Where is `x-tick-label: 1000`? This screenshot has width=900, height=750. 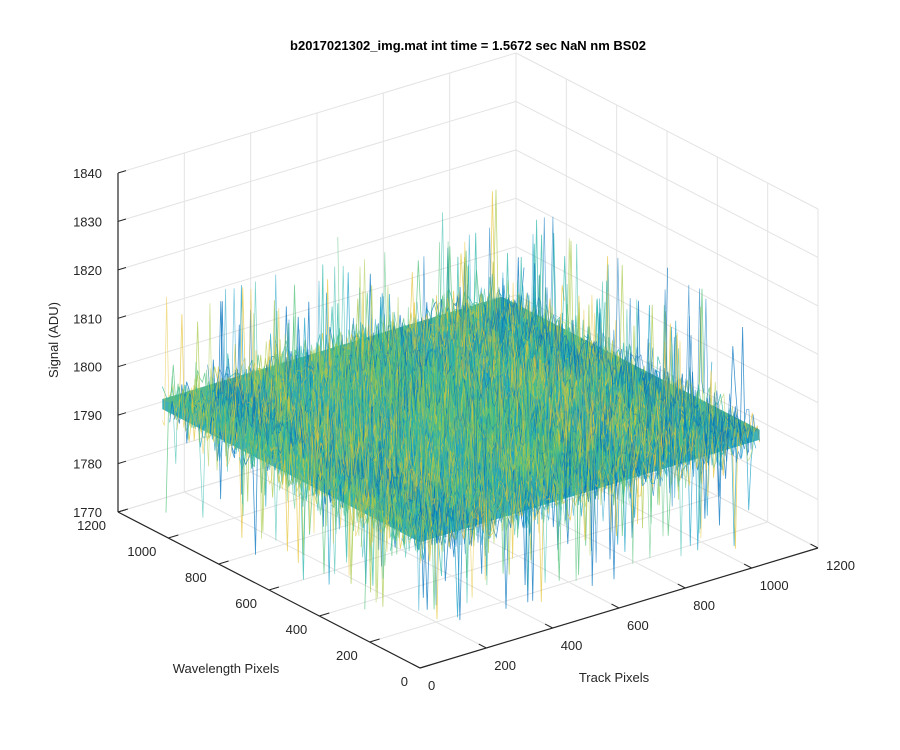
x-tick-label: 1000 is located at coordinates (774, 585).